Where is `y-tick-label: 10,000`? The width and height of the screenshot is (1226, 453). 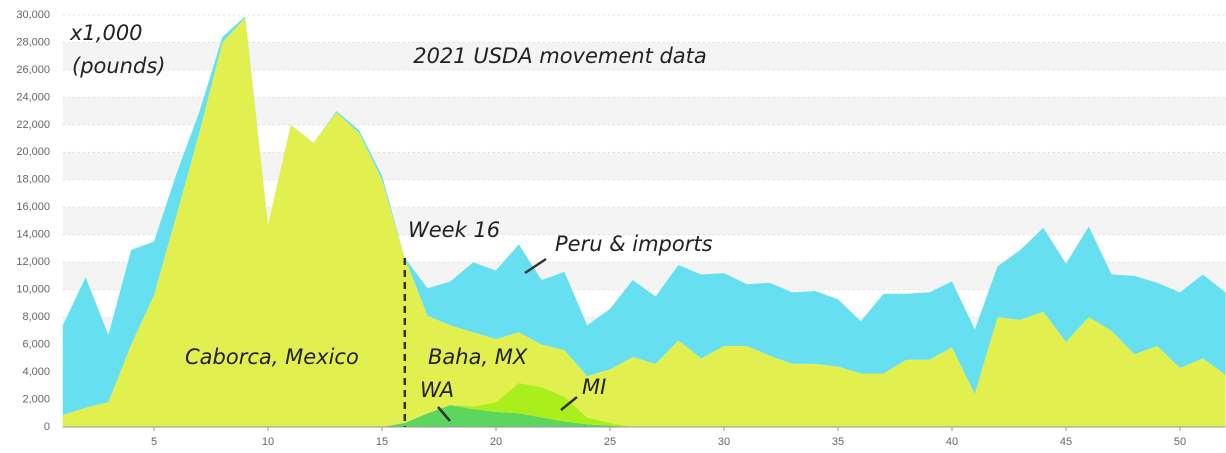 y-tick-label: 10,000 is located at coordinates (33, 290).